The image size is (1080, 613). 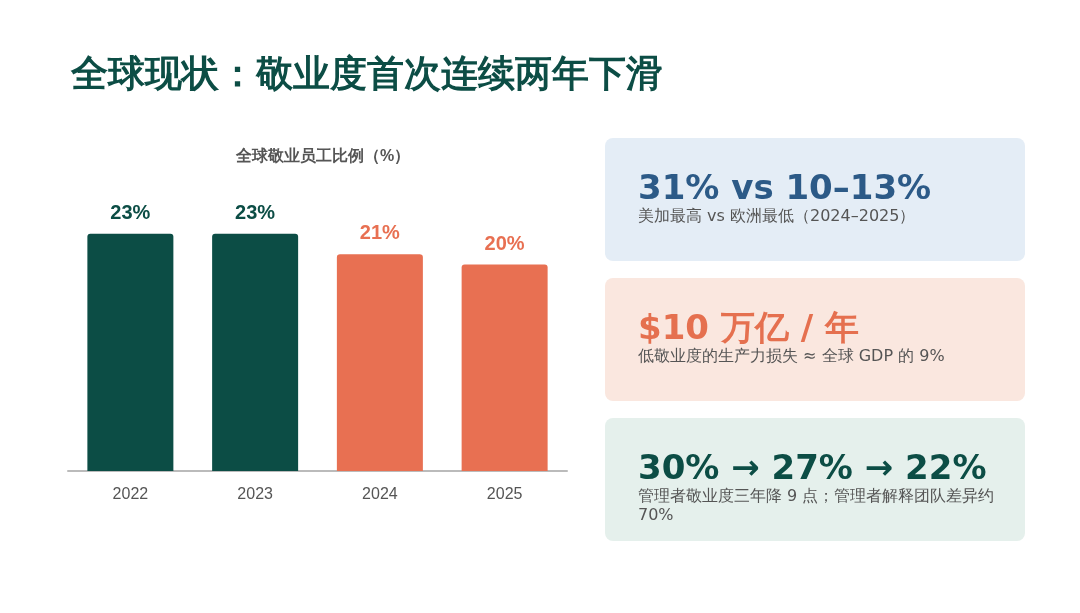 I want to click on x-tick-label: 2023, so click(x=255, y=493).